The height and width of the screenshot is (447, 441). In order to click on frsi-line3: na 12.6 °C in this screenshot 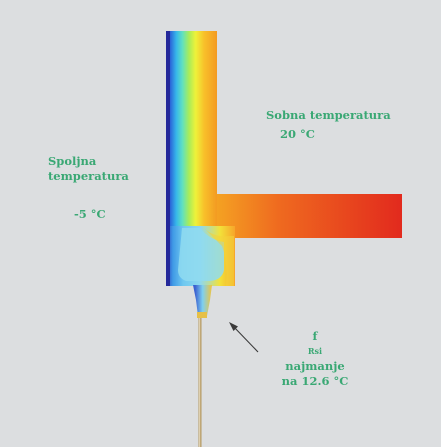, I will do `click(315, 381)`.